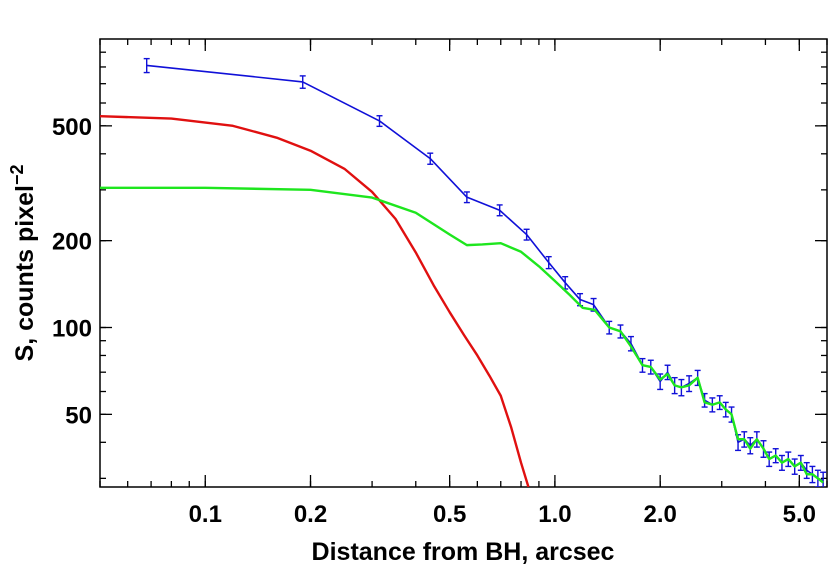  Describe the element at coordinates (799, 514) in the screenshot. I see `x-tick-label: 5.0` at that location.